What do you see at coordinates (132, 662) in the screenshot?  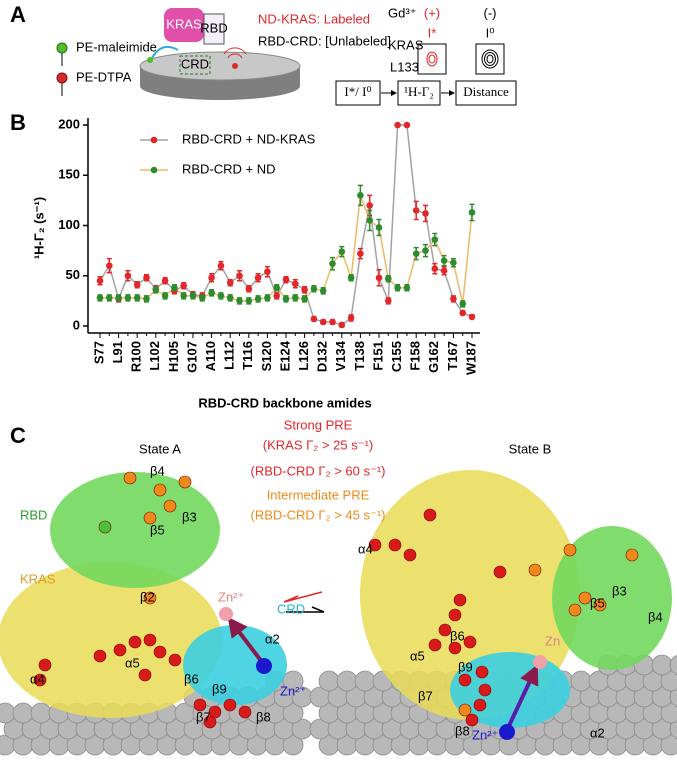 I see `structure-label: α5` at bounding box center [132, 662].